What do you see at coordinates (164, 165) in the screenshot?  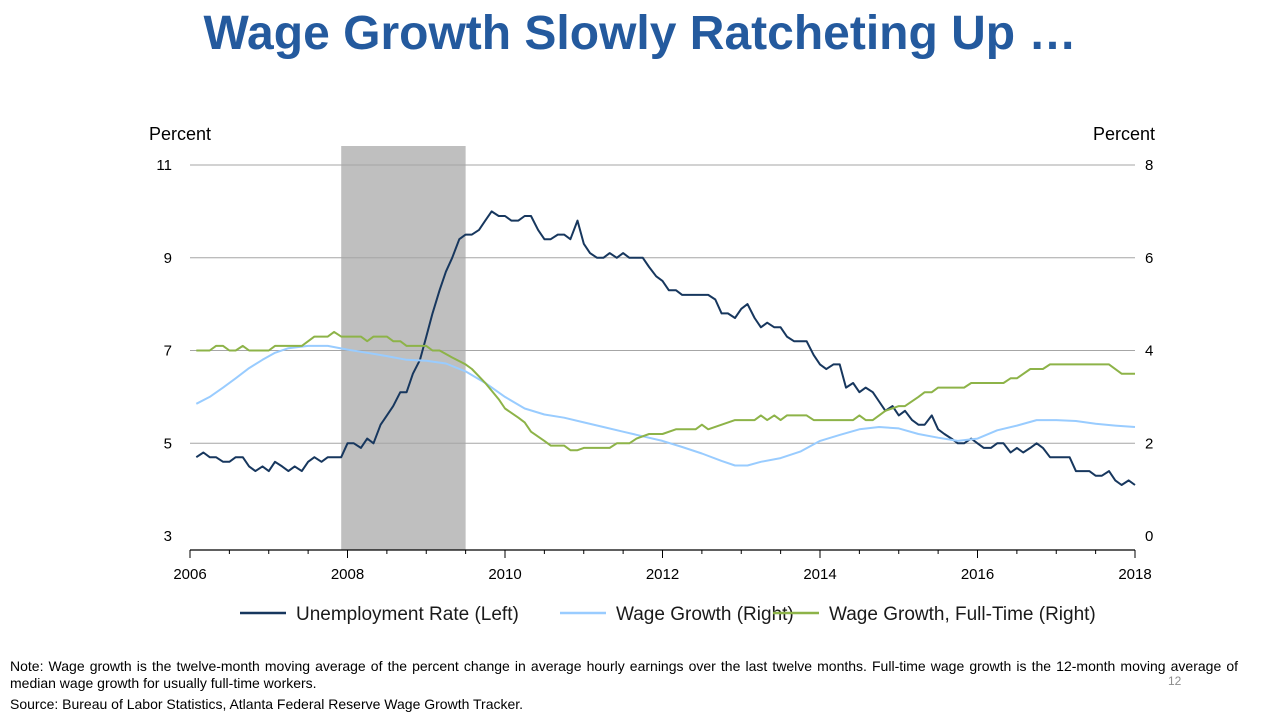 I see `left-y-tick-label: 11` at bounding box center [164, 165].